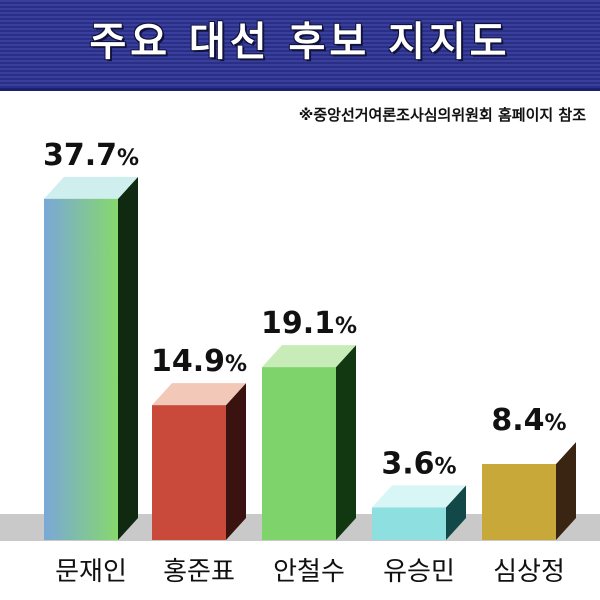  What do you see at coordinates (419, 572) in the screenshot?
I see `category-label-3: 유승민` at bounding box center [419, 572].